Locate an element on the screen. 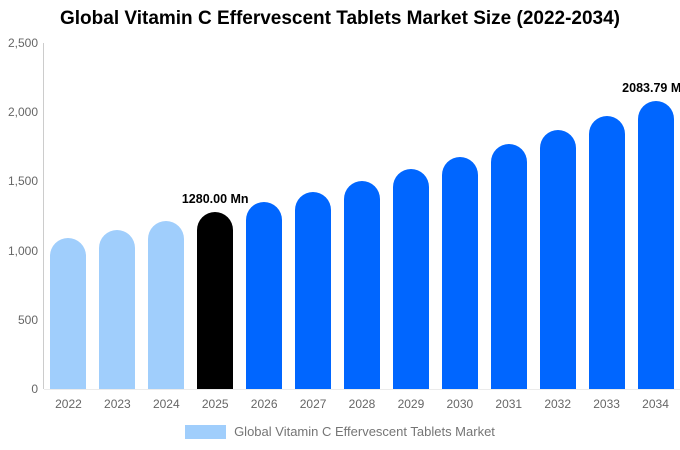 This screenshot has height=450, width=680. bar-2031 is located at coordinates (508, 266).